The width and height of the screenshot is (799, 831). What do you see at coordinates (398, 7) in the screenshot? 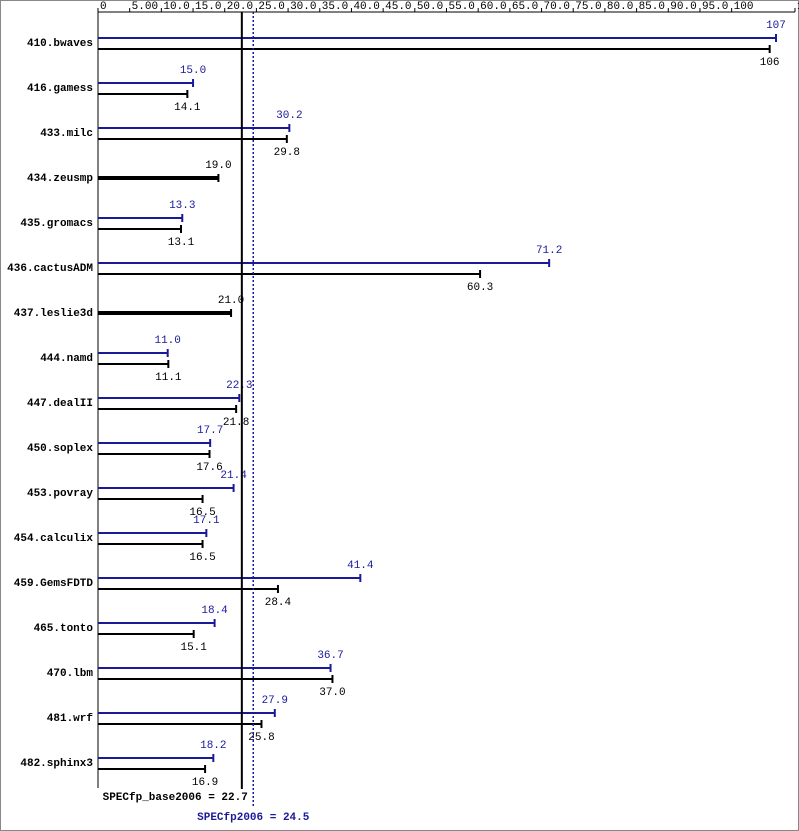
I see `x-tick-label: 45.0` at bounding box center [398, 7].